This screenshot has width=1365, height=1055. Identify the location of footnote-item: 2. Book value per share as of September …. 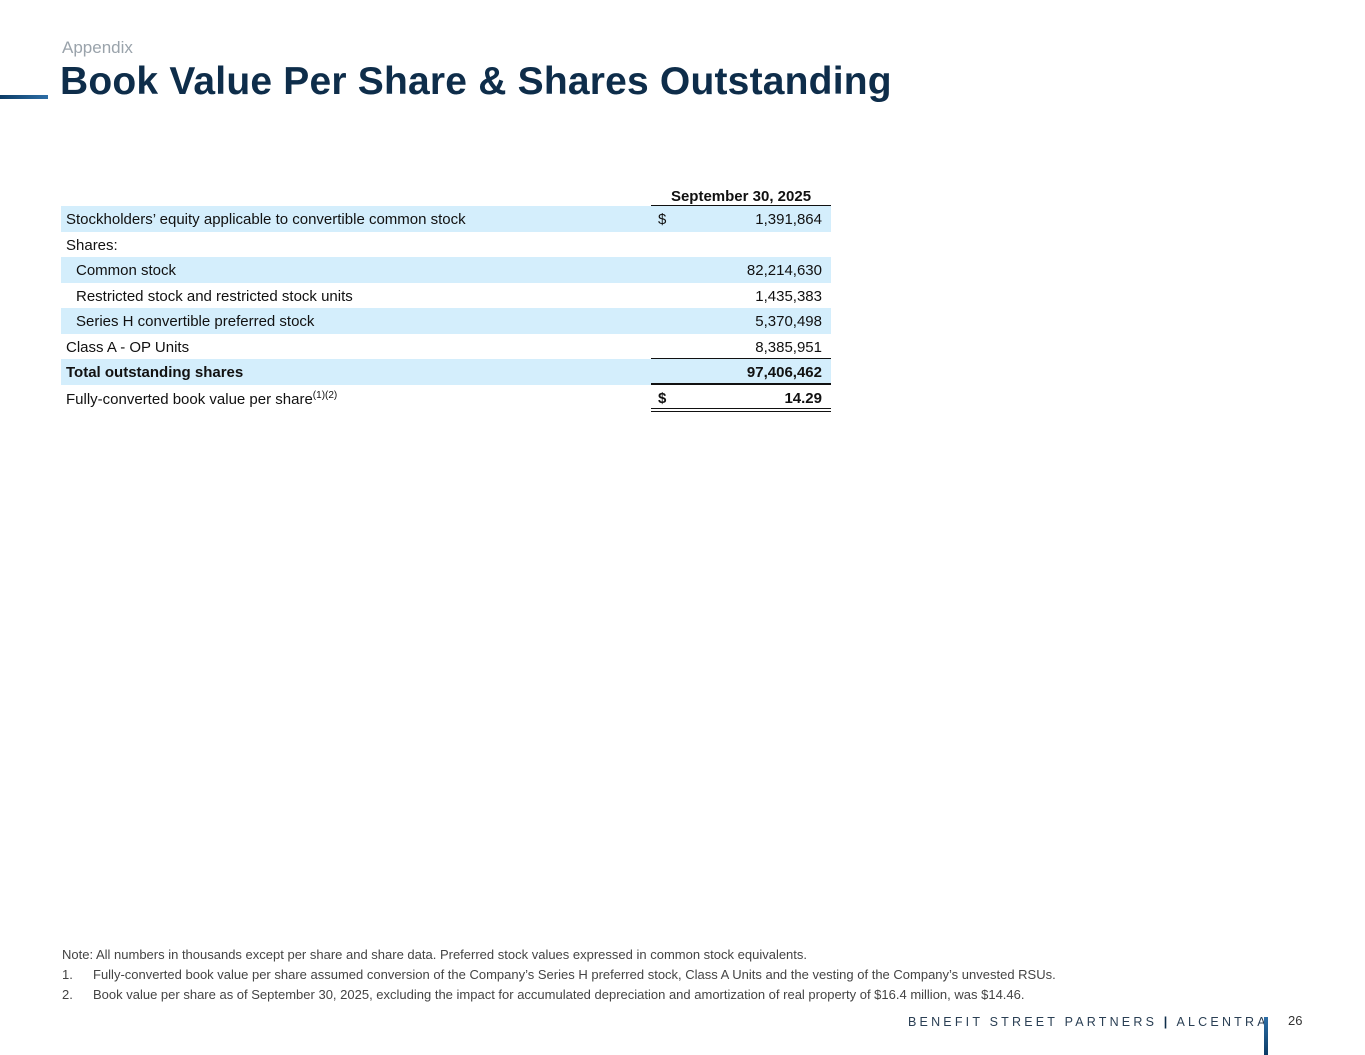
(559, 995).